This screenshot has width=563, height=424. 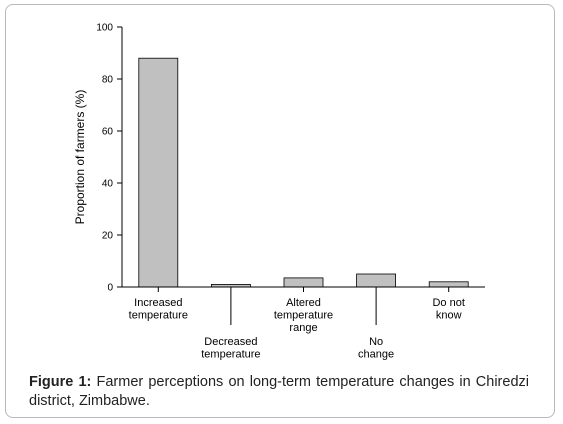 What do you see at coordinates (109, 158) in the screenshot?
I see `y-axis: 0 20 40 60 80 100` at bounding box center [109, 158].